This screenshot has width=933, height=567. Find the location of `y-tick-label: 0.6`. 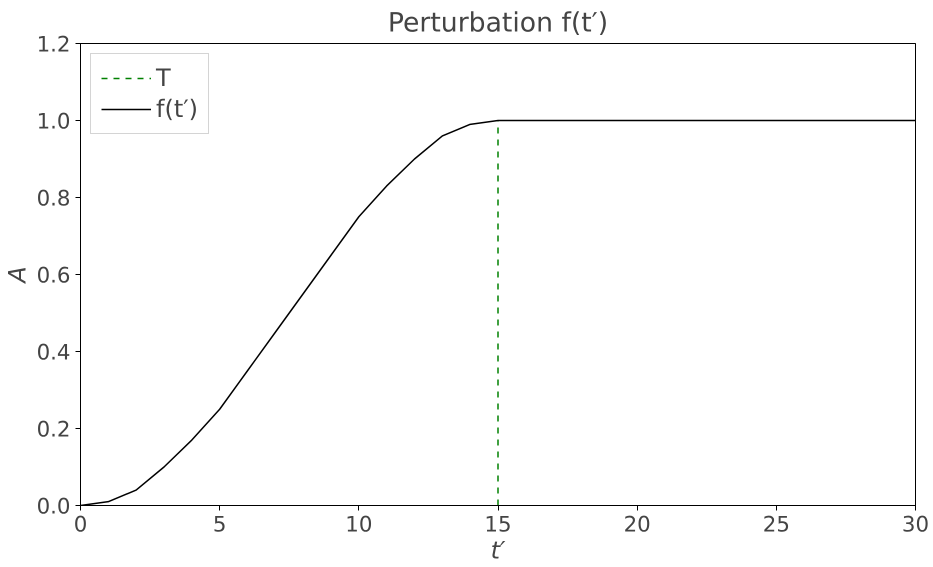

y-tick-label: 0.6 is located at coordinates (53, 276).